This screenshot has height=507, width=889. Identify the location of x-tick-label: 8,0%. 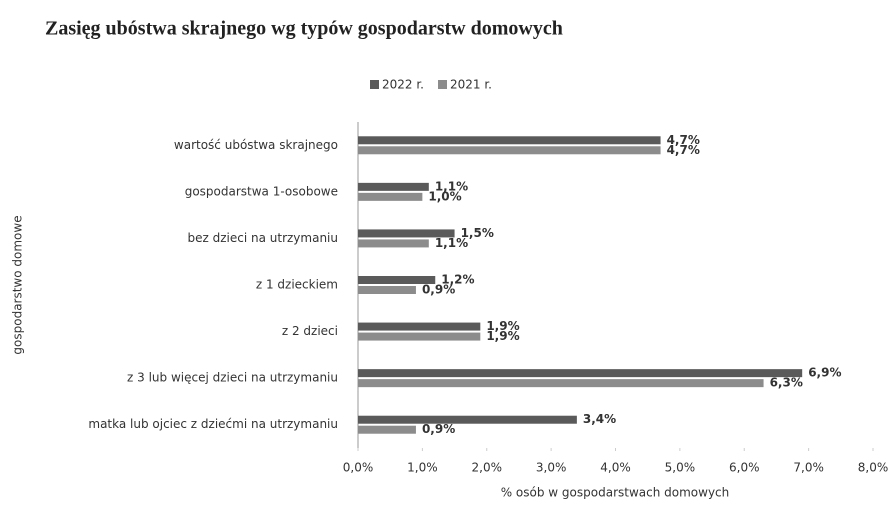
(873, 468).